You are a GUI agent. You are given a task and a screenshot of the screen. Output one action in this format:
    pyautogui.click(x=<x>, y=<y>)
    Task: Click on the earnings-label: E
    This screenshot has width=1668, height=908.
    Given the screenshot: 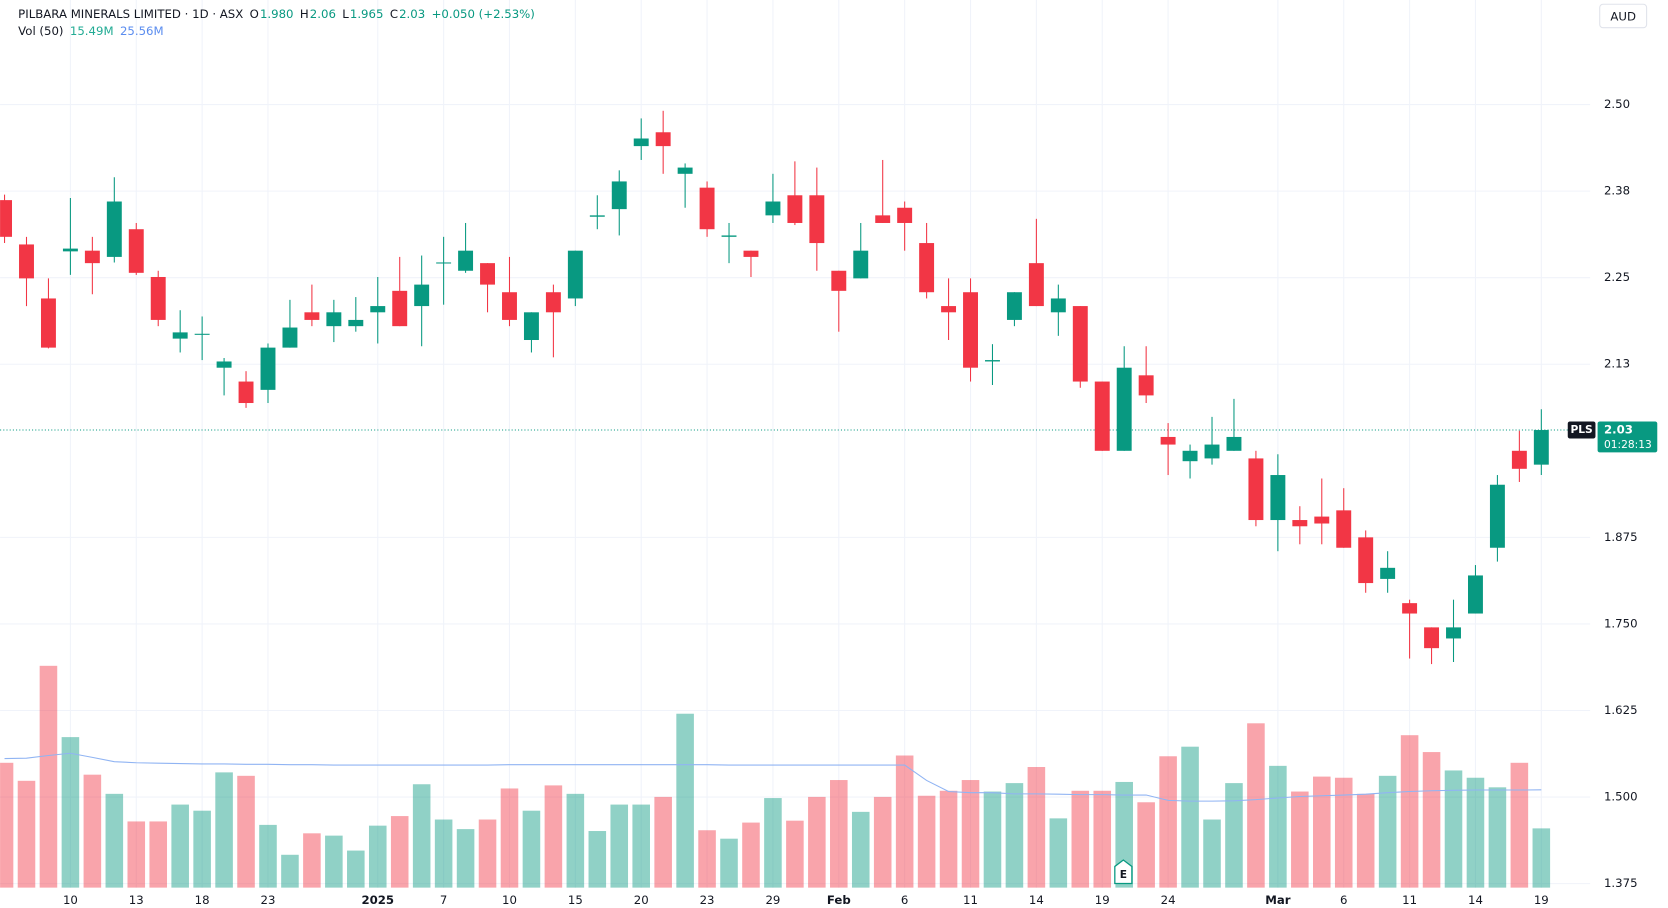 What is the action you would take?
    pyautogui.click(x=1123, y=874)
    